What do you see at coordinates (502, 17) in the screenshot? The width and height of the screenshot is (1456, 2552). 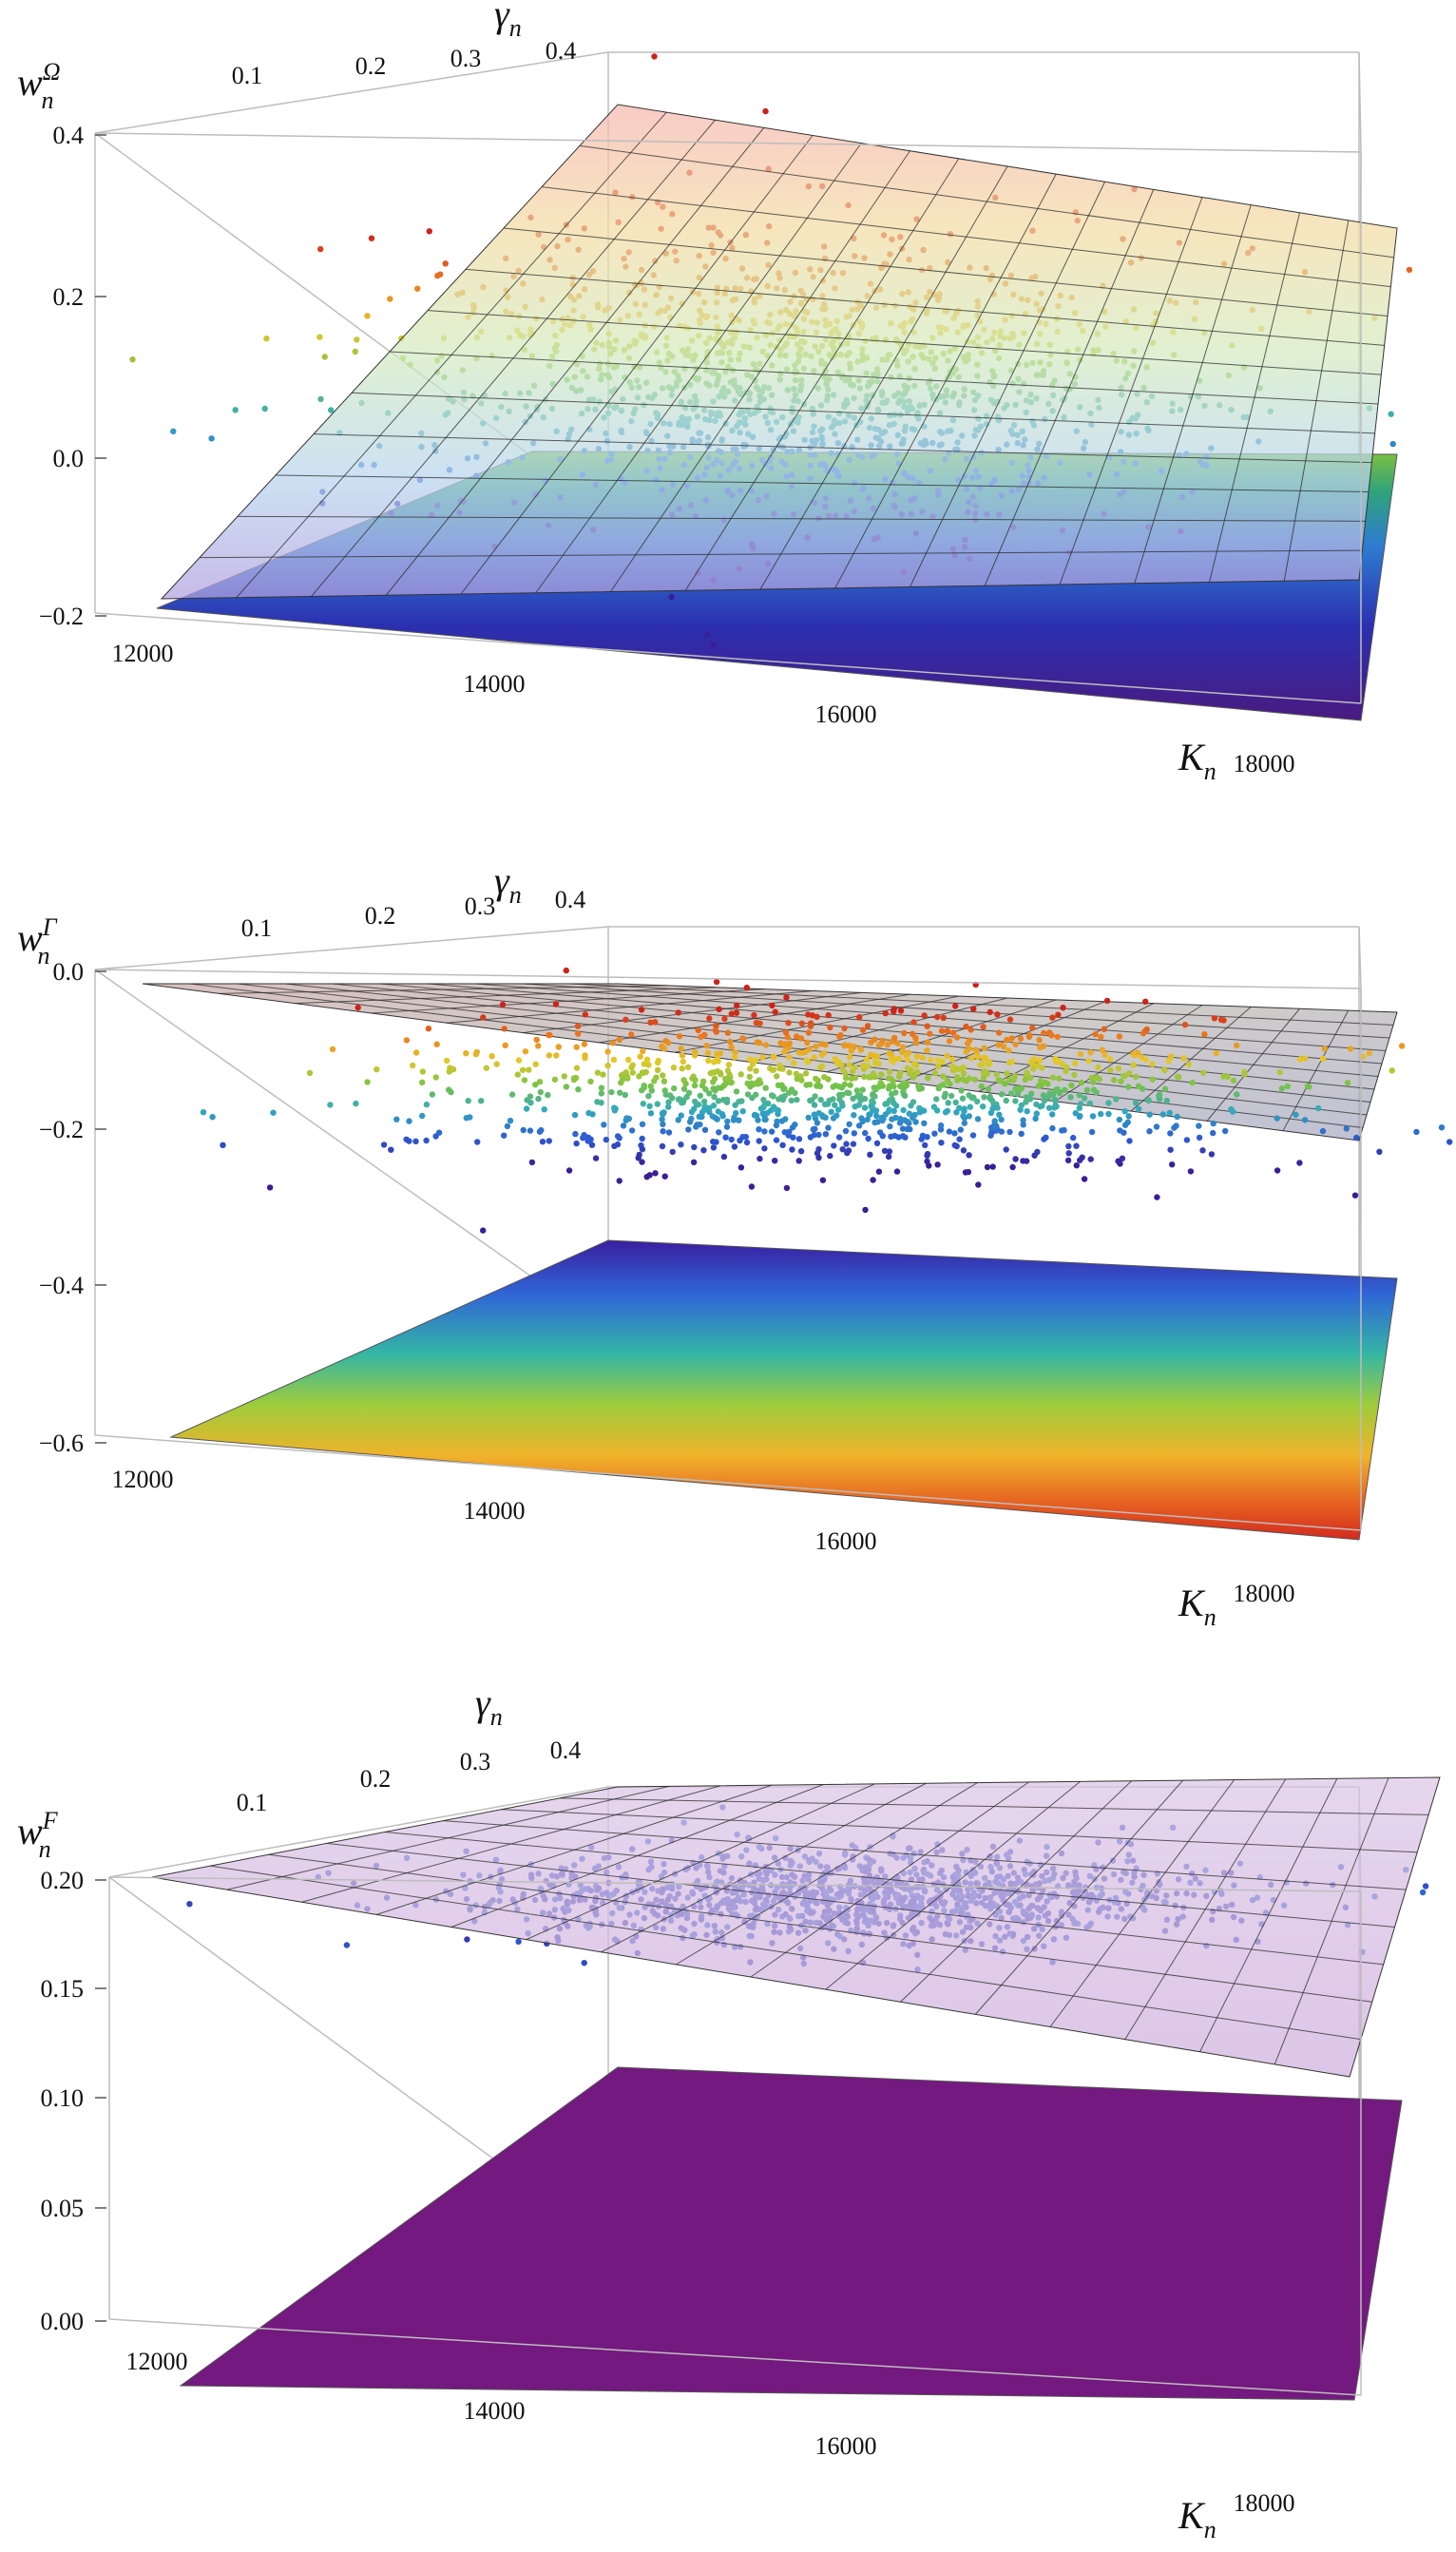 I see `y-axis-label-main: γ` at bounding box center [502, 17].